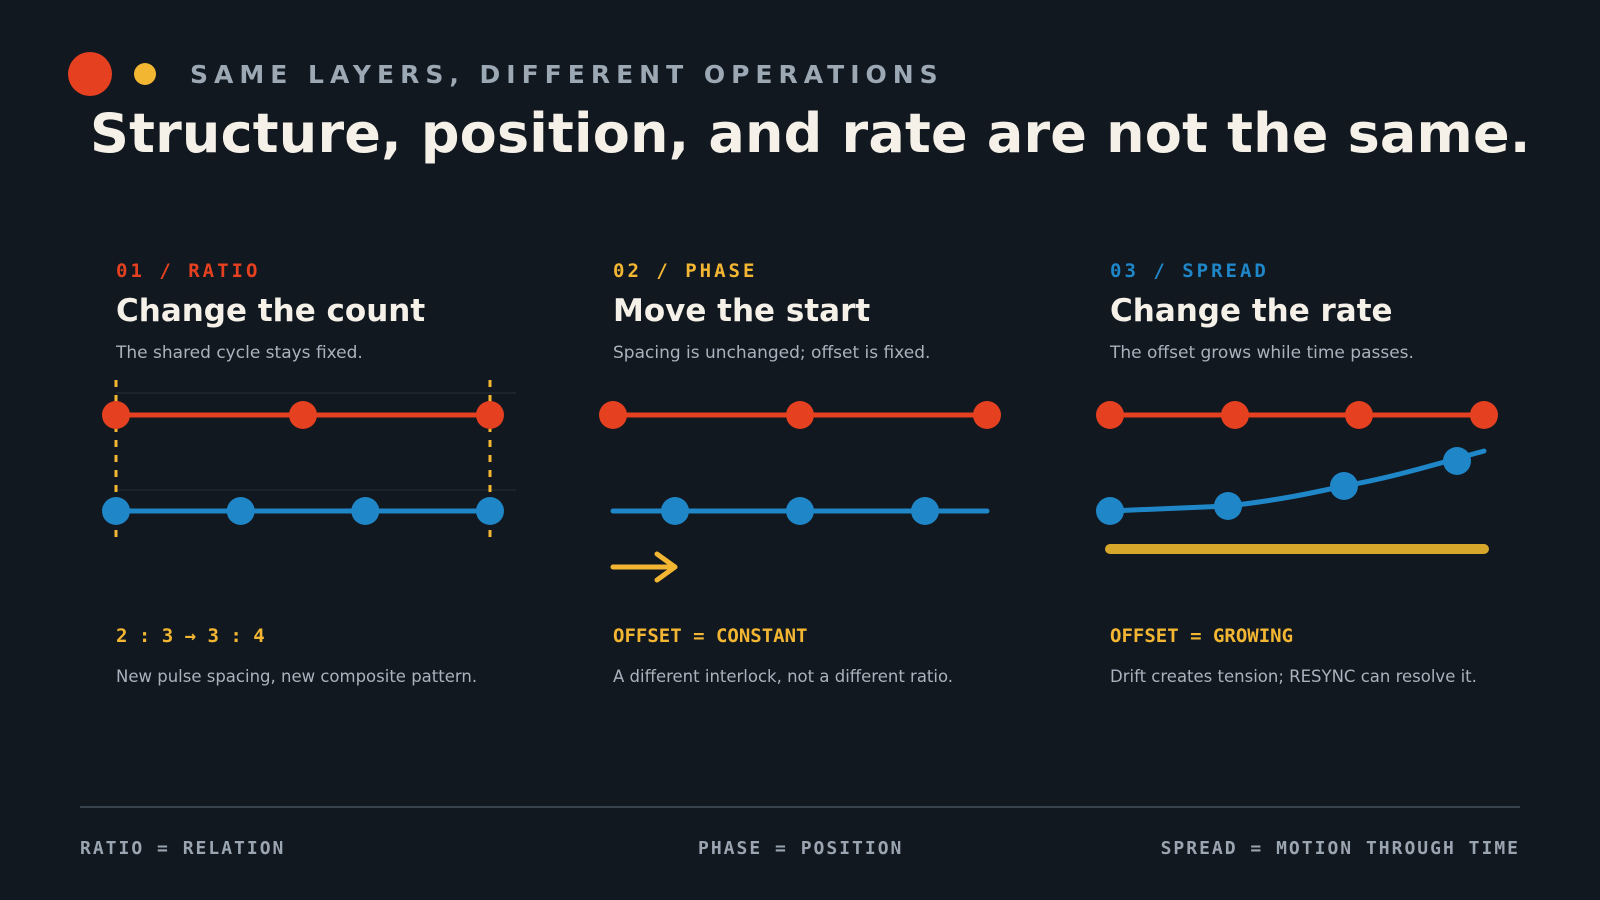 This screenshot has height=900, width=1600. What do you see at coordinates (800, 492) in the screenshot?
I see `phase-diagram` at bounding box center [800, 492].